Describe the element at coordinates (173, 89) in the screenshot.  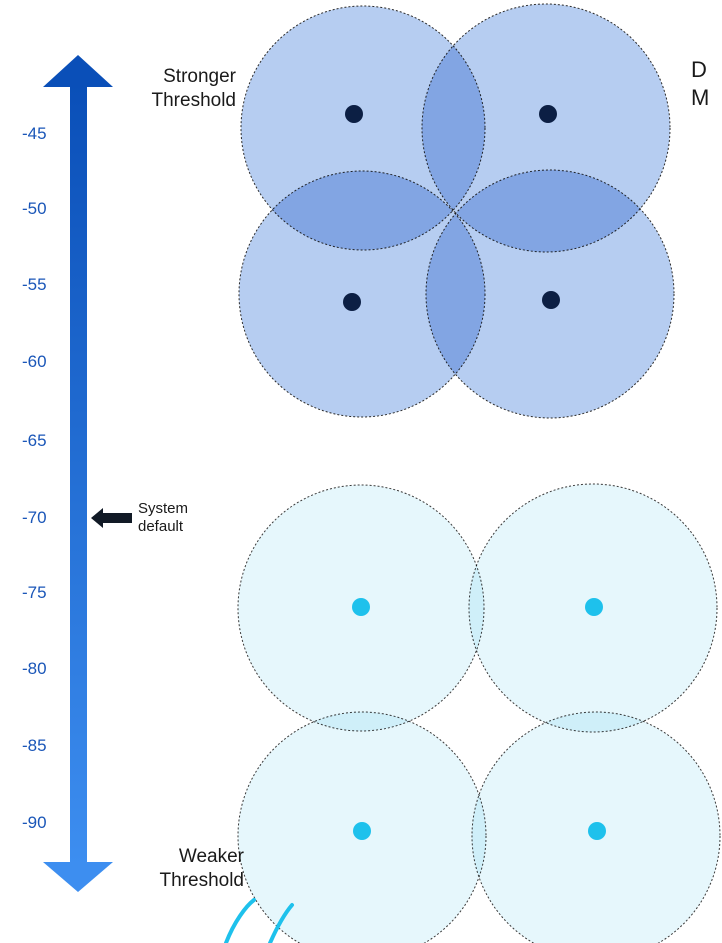
I see `stronger-threshold-label: Stronger Threshold` at that location.